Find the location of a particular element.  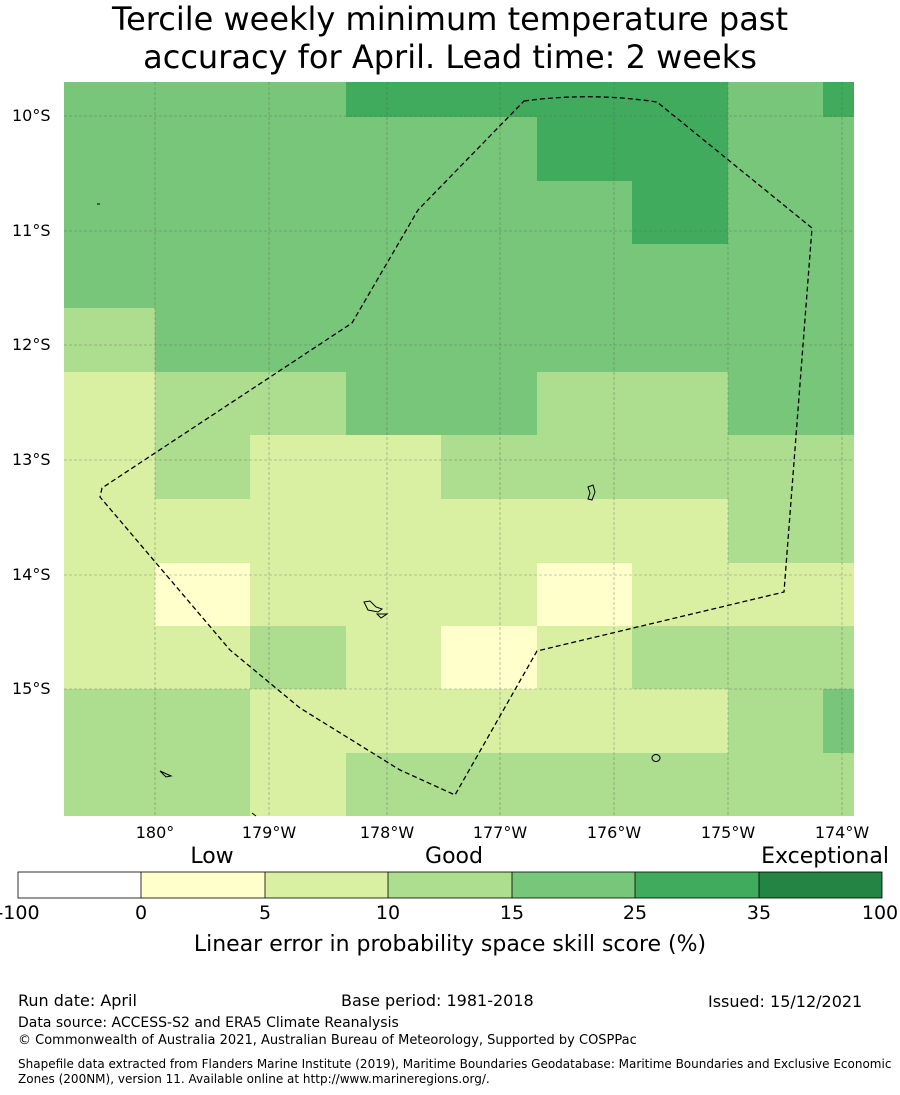

colorbar is located at coordinates (450, 885).